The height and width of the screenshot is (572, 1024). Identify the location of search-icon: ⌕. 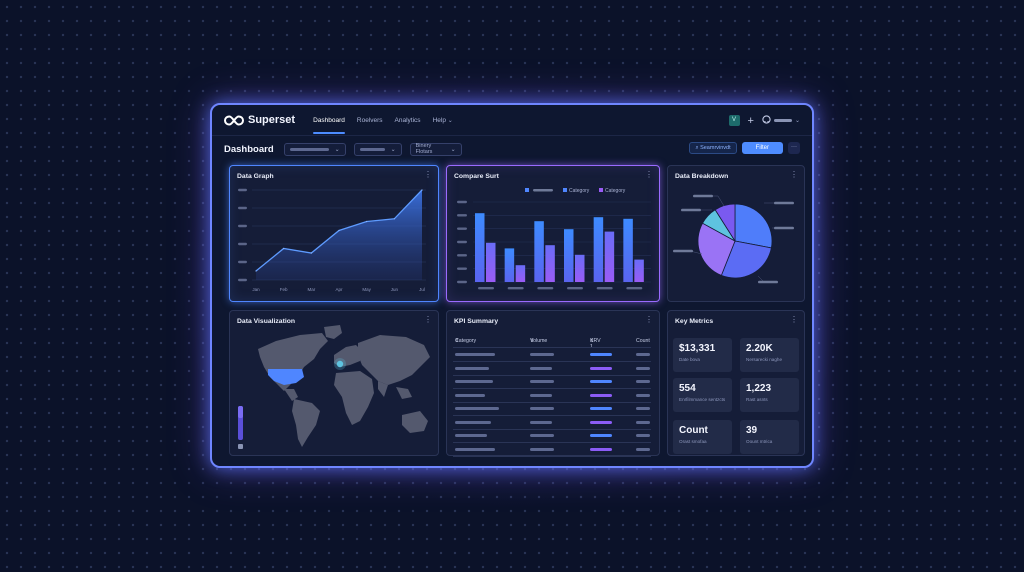
(697, 148).